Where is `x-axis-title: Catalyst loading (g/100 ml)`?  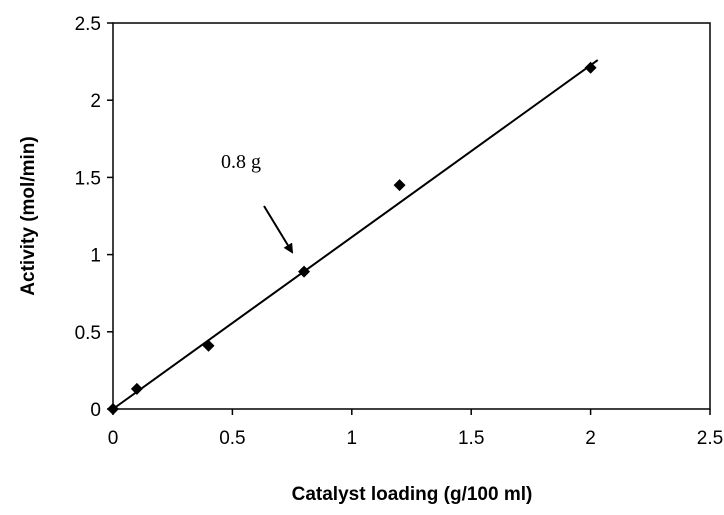 x-axis-title: Catalyst loading (g/100 ml) is located at coordinates (412, 494).